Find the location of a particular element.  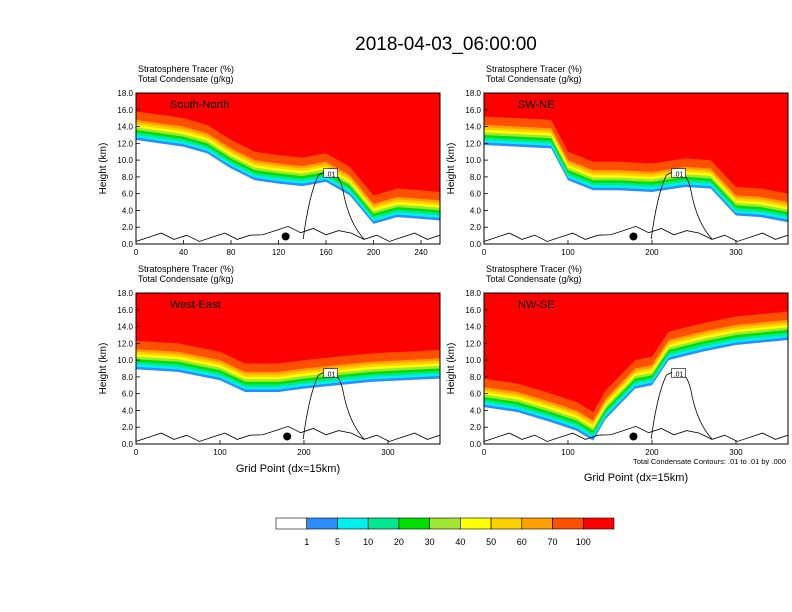

colorbar-label: 40 is located at coordinates (460, 542).